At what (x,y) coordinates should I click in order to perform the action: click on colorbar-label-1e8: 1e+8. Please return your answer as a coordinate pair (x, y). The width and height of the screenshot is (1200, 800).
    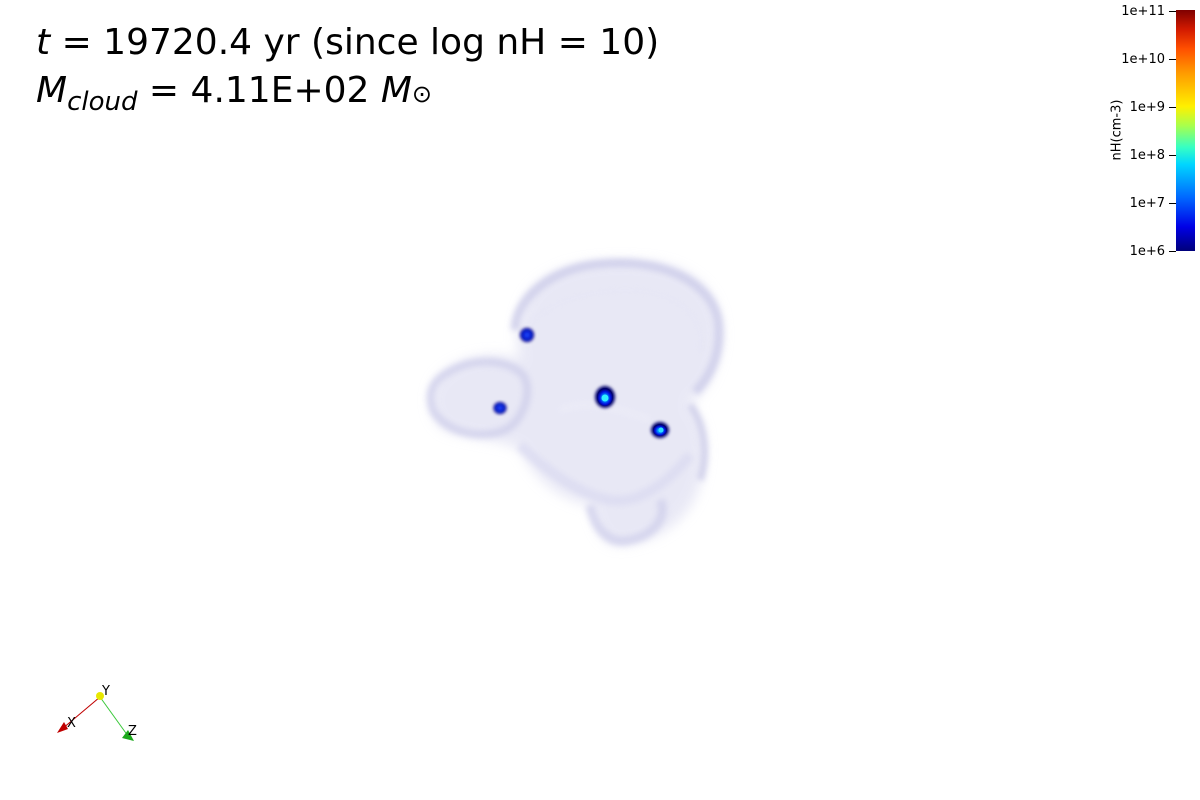
    Looking at the image, I should click on (1147, 155).